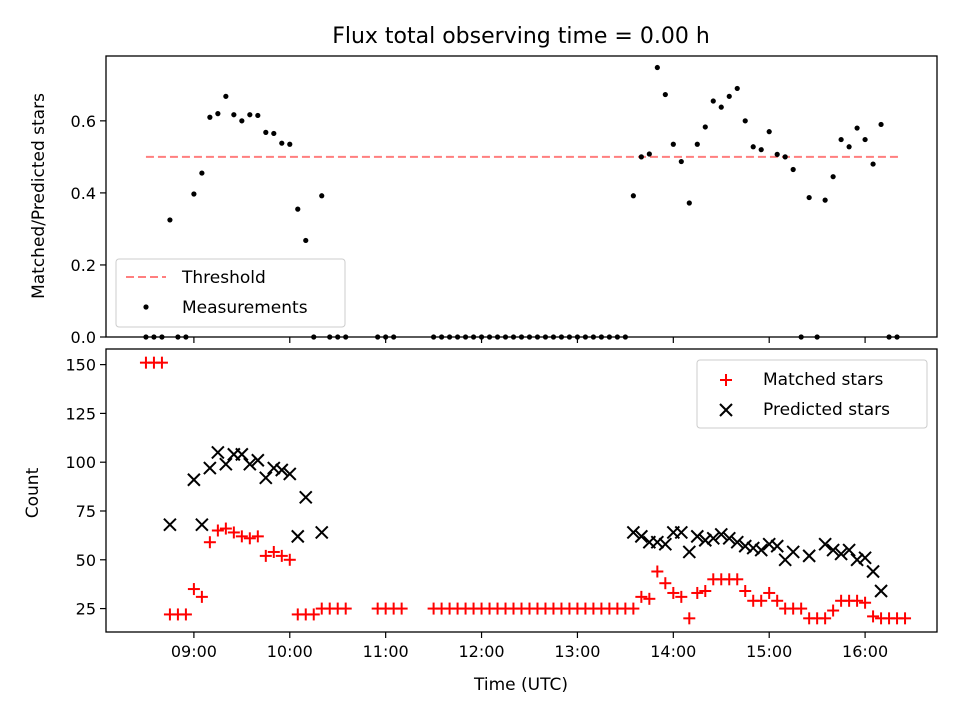 This screenshot has width=960, height=720. What do you see at coordinates (86, 560) in the screenshot?
I see `bottom-y-tick-label: 50` at bounding box center [86, 560].